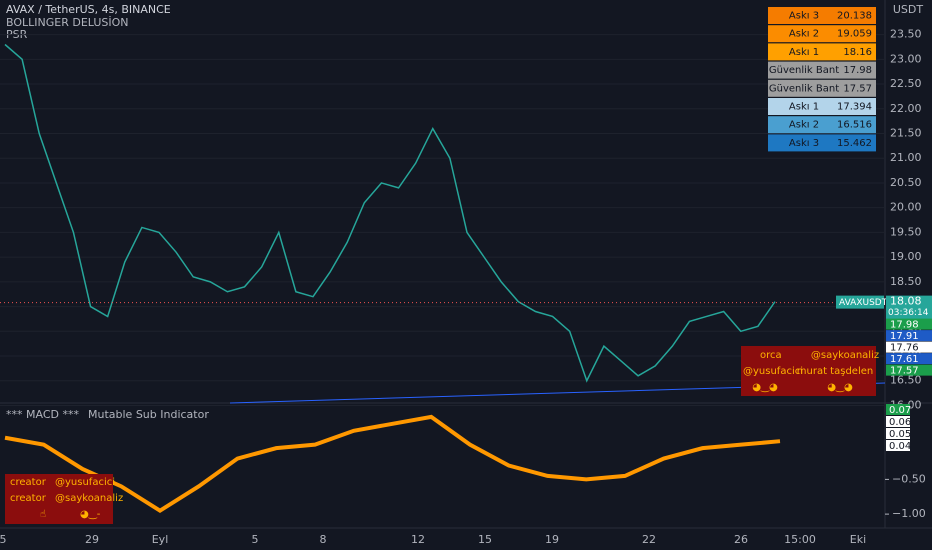 The width and height of the screenshot is (932, 550). What do you see at coordinates (906, 182) in the screenshot?
I see `y-tick-label: 20.50` at bounding box center [906, 182].